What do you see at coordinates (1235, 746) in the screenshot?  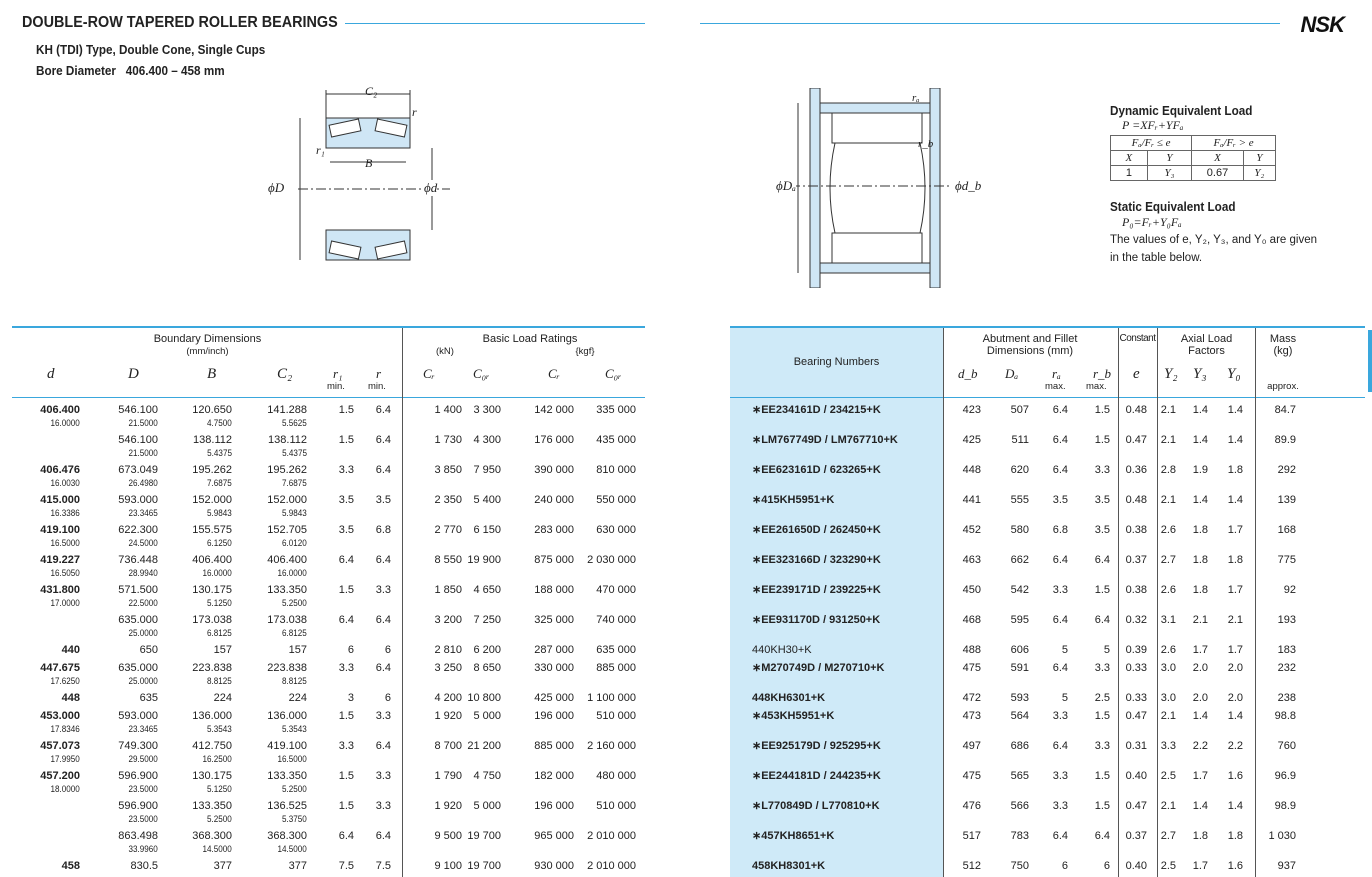 I see `cell-Y0: 2.2` at bounding box center [1235, 746].